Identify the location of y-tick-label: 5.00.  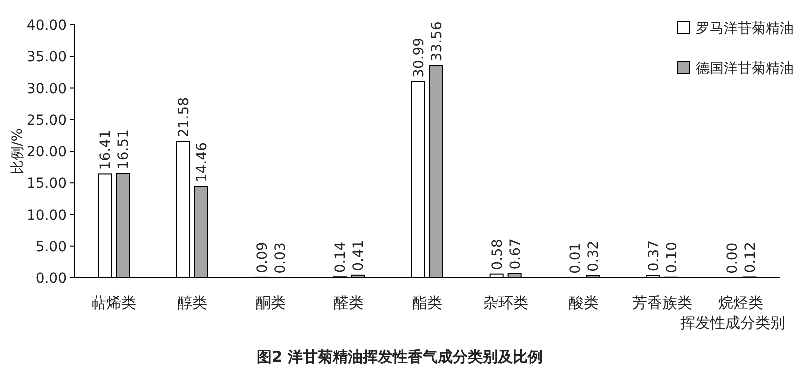
(51, 247).